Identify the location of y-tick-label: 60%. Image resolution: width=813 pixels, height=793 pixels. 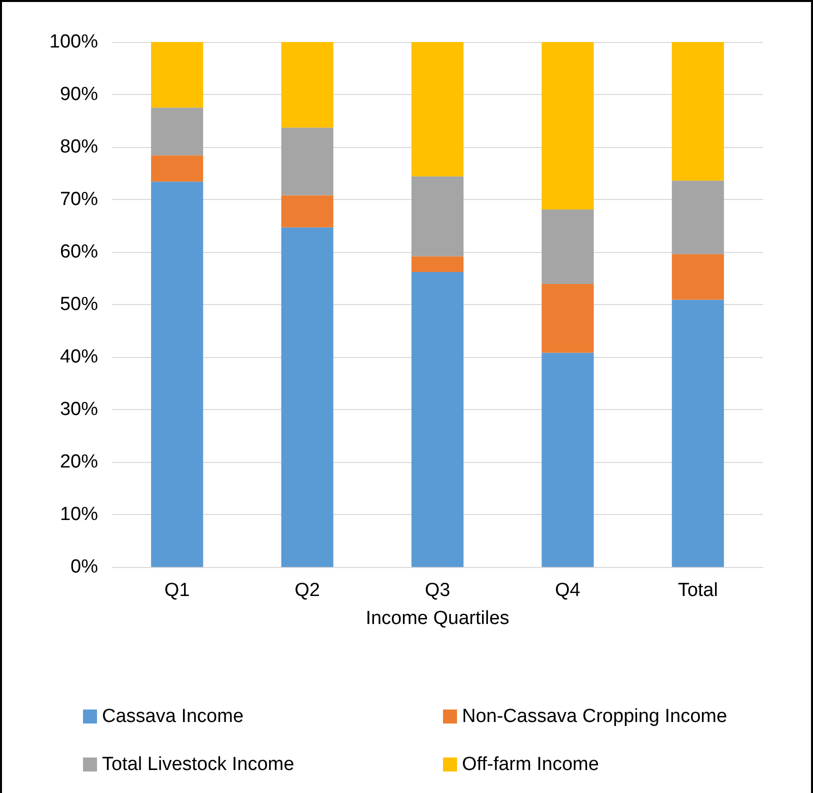
(79, 252).